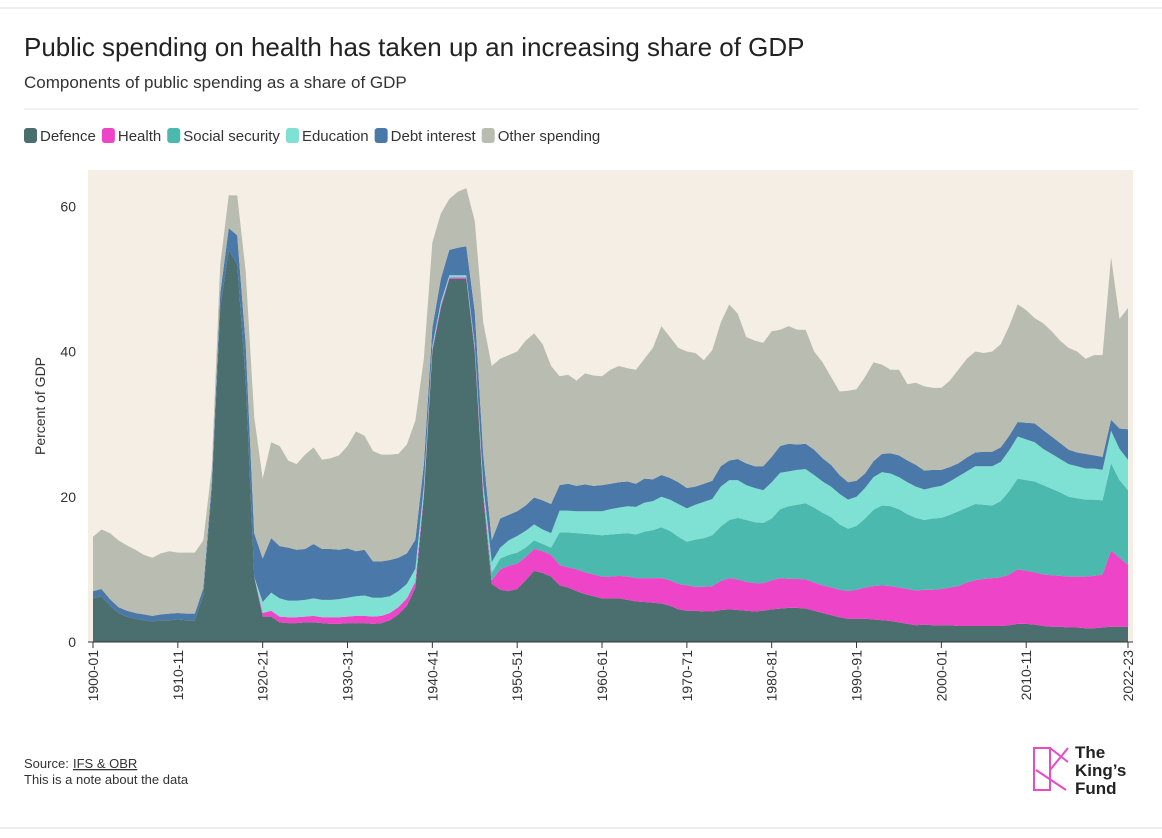  I want to click on x-tick-label: 1910-11, so click(178, 675).